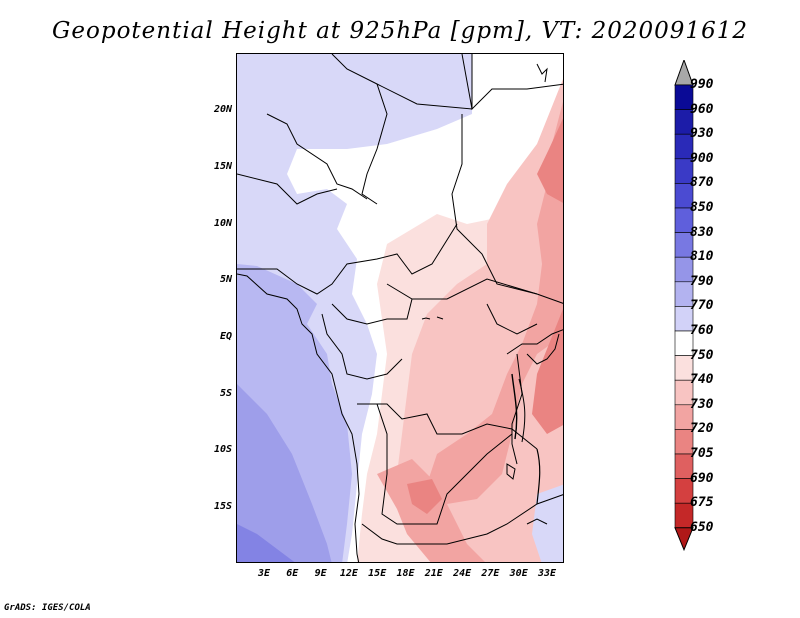 This screenshot has height=618, width=800. I want to click on legend-level-label: 730, so click(702, 404).